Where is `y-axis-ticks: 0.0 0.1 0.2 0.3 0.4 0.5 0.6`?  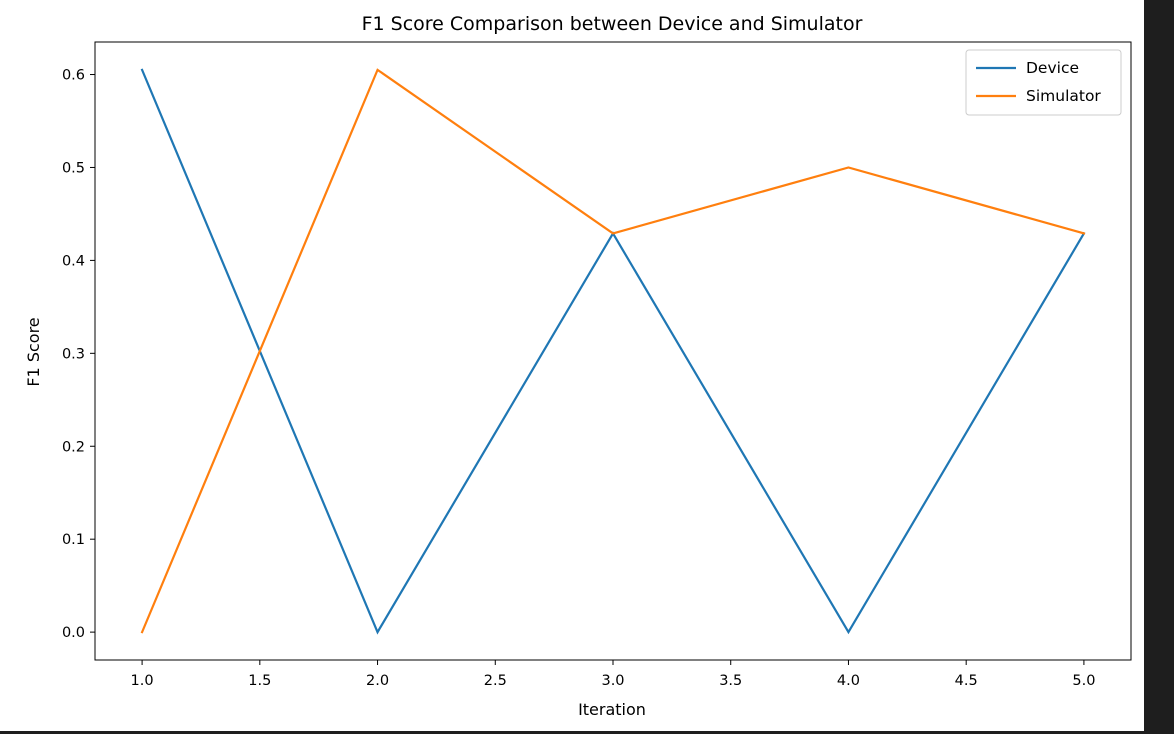
y-axis-ticks: 0.0 0.1 0.2 0.3 0.4 0.5 0.6 is located at coordinates (78, 354).